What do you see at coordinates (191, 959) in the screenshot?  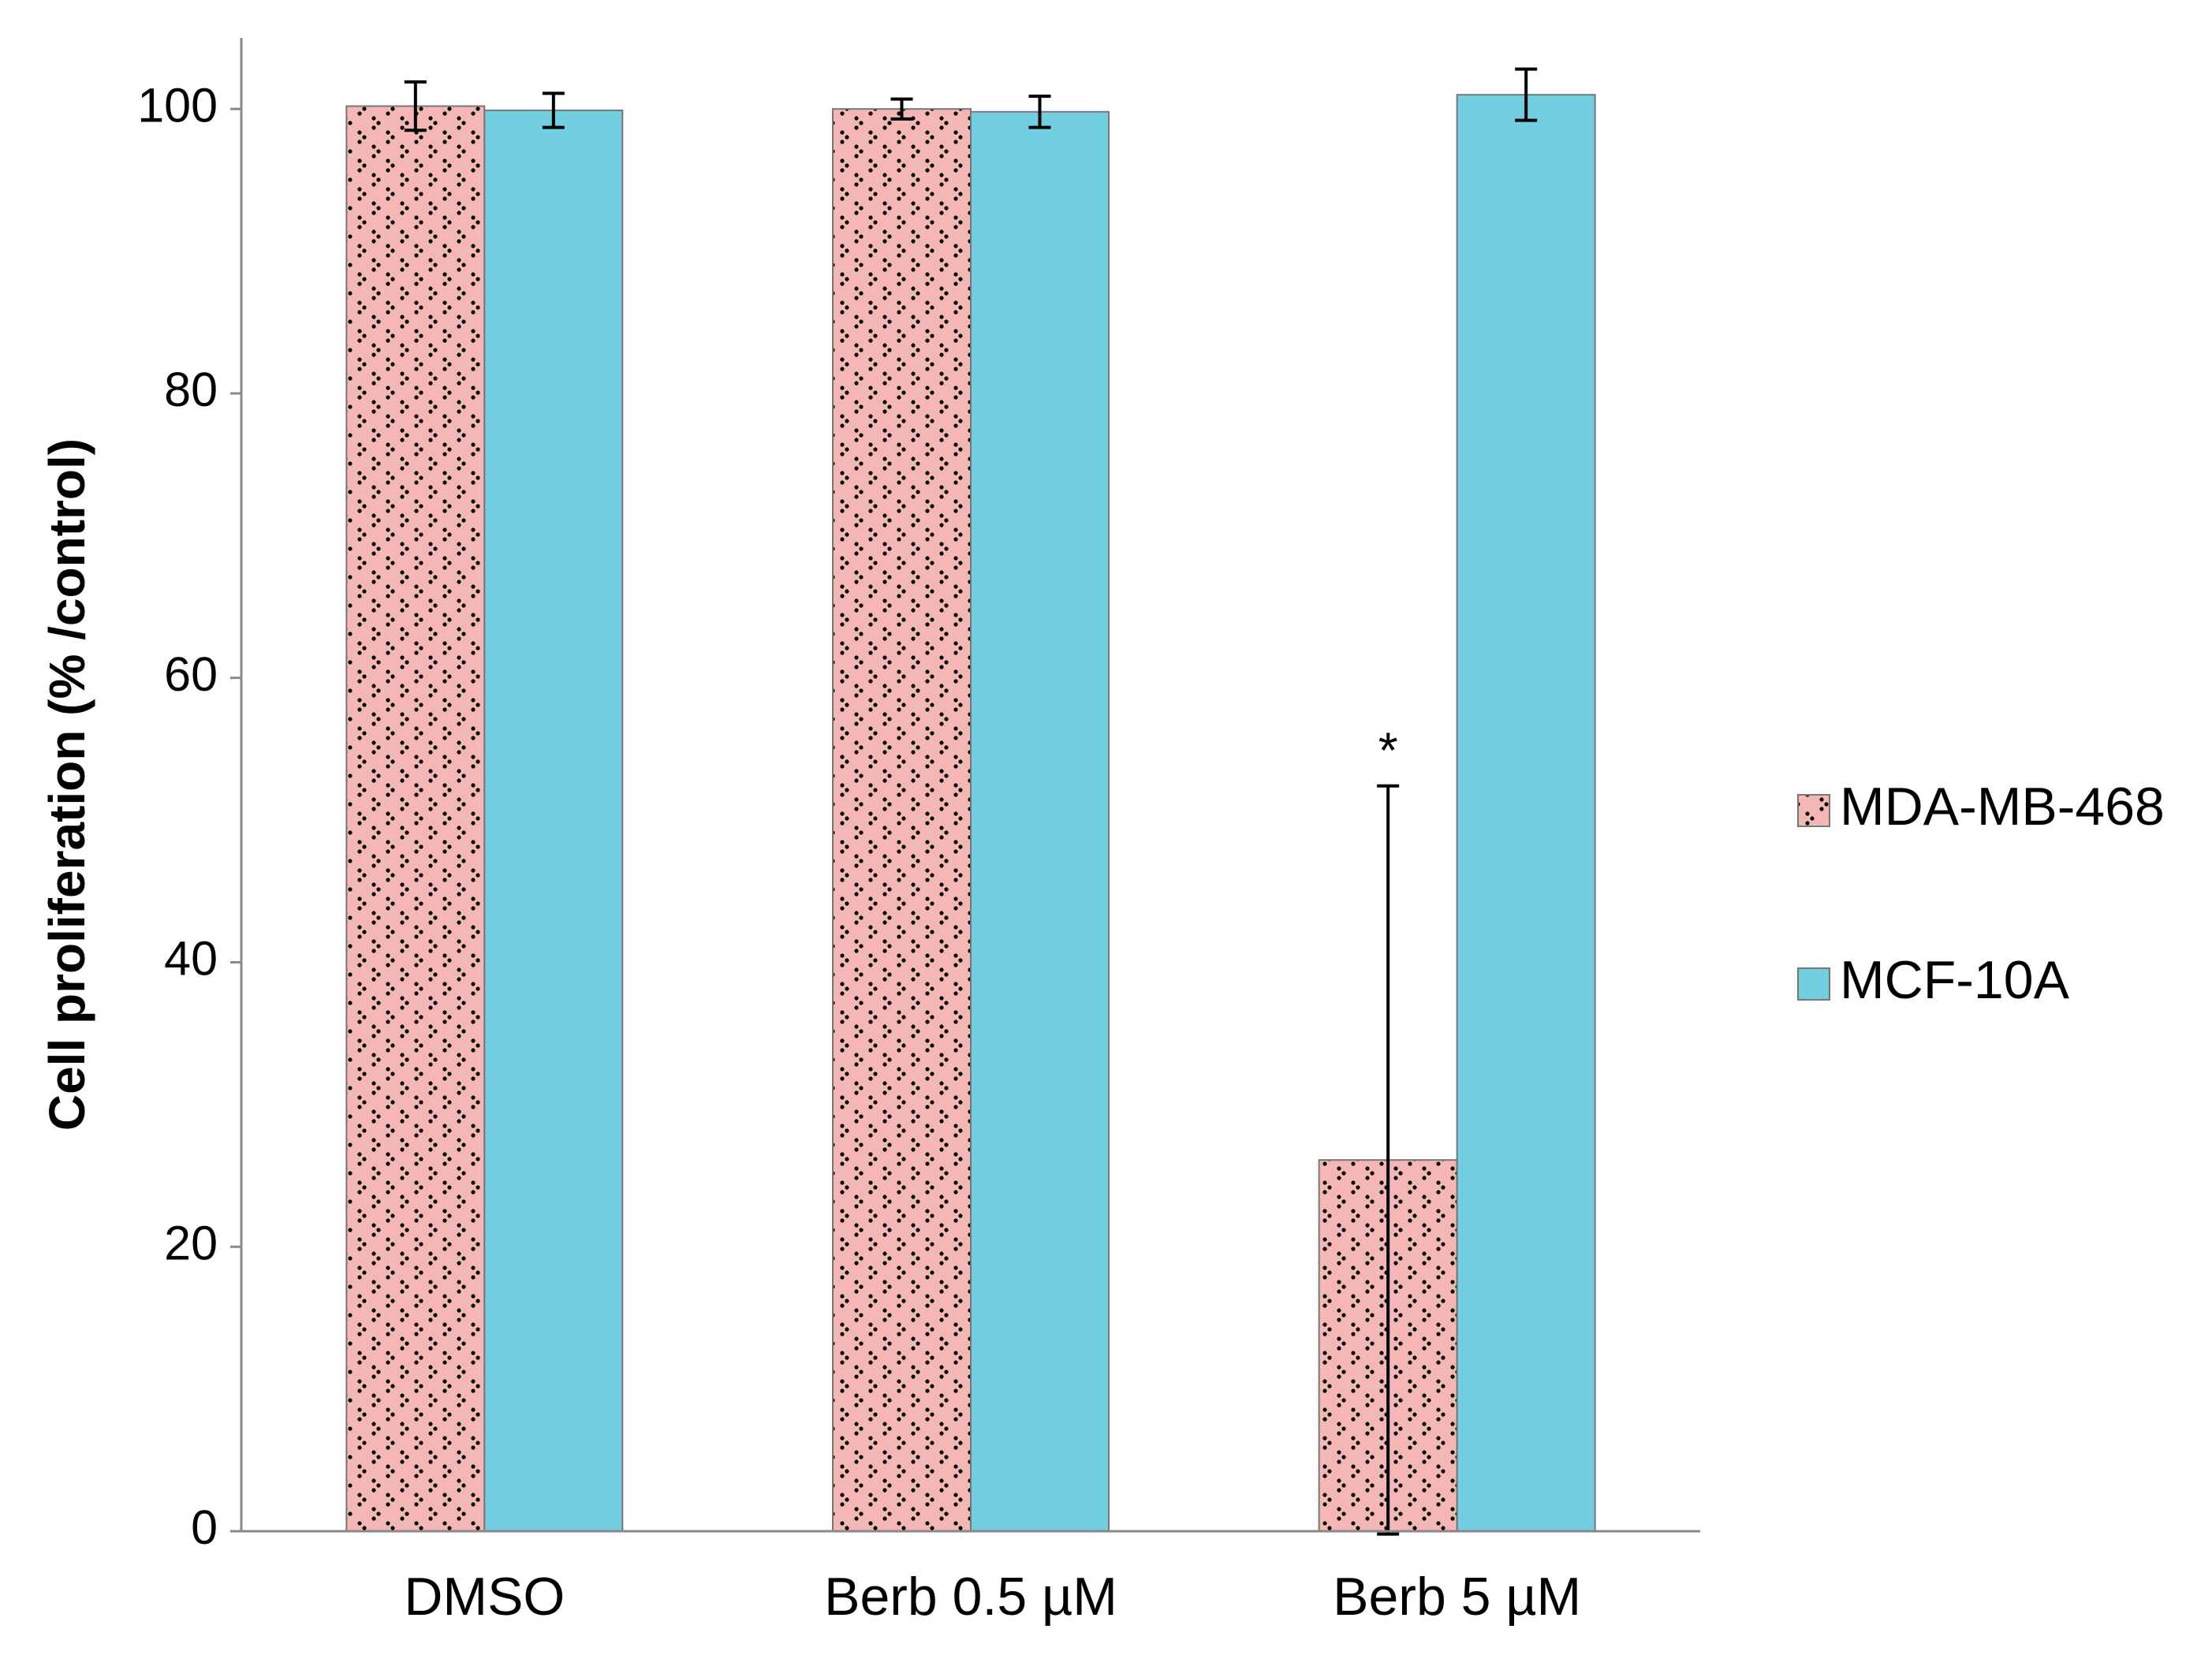 I see `y-tick-label: 40` at bounding box center [191, 959].